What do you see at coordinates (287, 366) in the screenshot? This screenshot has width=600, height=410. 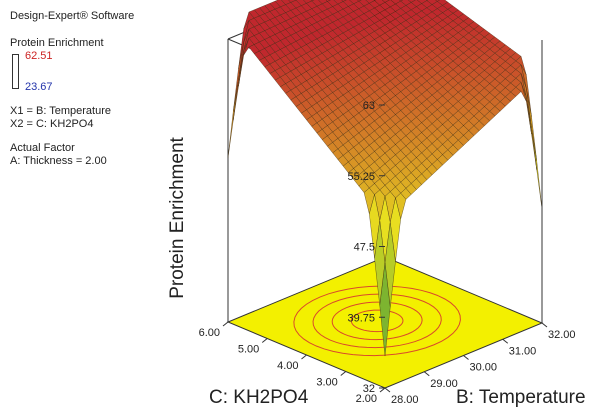 I see `y-tick-label: 4.00` at bounding box center [287, 366].